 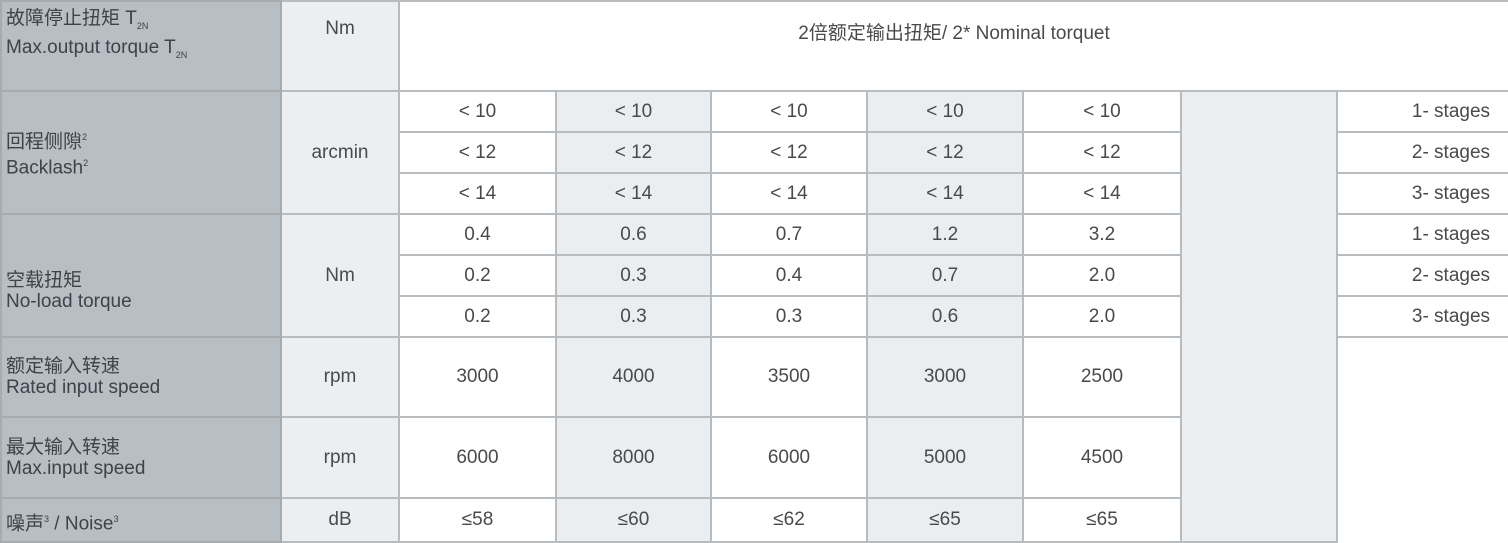 What do you see at coordinates (1102, 234) in the screenshot?
I see `value-cell: 3.2` at bounding box center [1102, 234].